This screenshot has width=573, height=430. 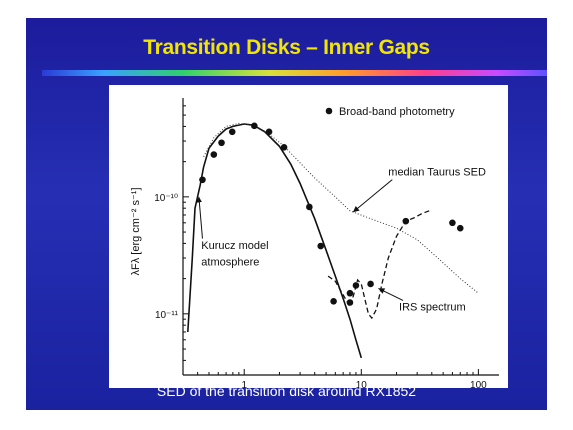 I want to click on slide-caption: SED of the transition disk around RX1852, so click(x=286, y=391).